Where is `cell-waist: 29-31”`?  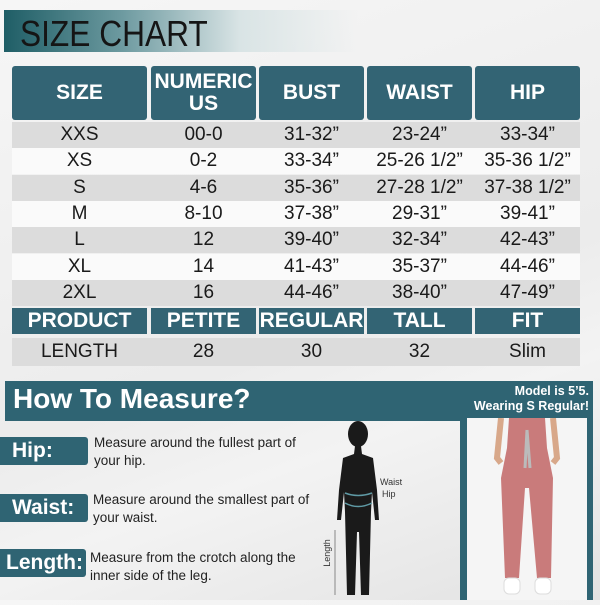 cell-waist: 29-31” is located at coordinates (419, 213).